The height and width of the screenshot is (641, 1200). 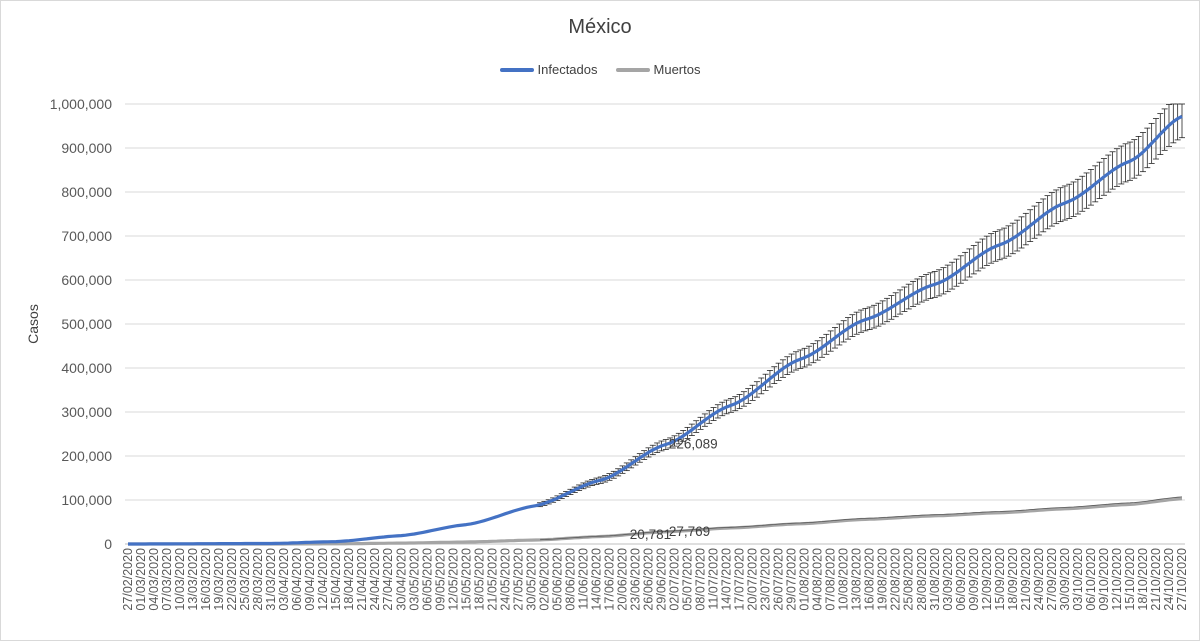 I want to click on x-tick-label: 19/08/2020, so click(x=883, y=579).